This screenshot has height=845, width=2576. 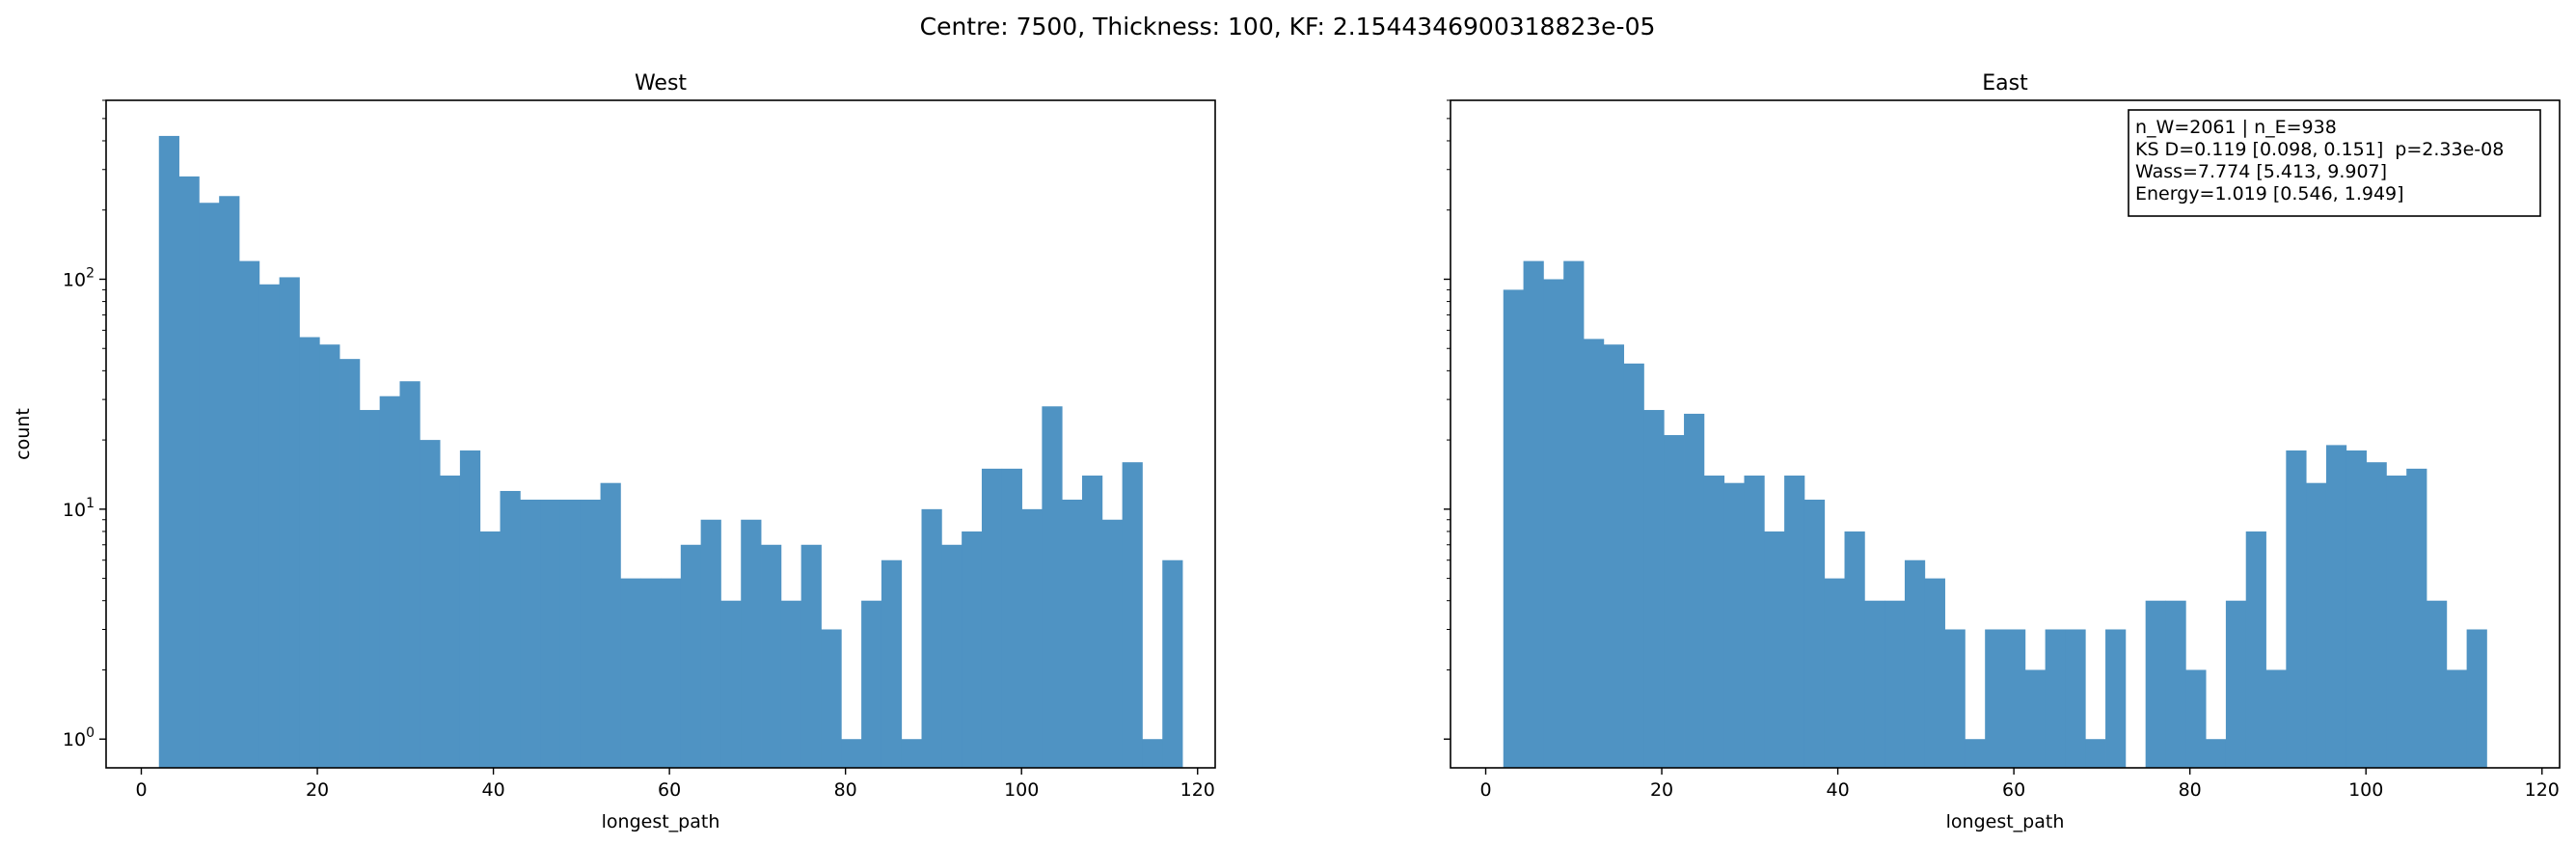 I want to click on stats-line-2: KS D=0.119 [0.098, 0.151] p=2.33e-08, so click(x=2319, y=149).